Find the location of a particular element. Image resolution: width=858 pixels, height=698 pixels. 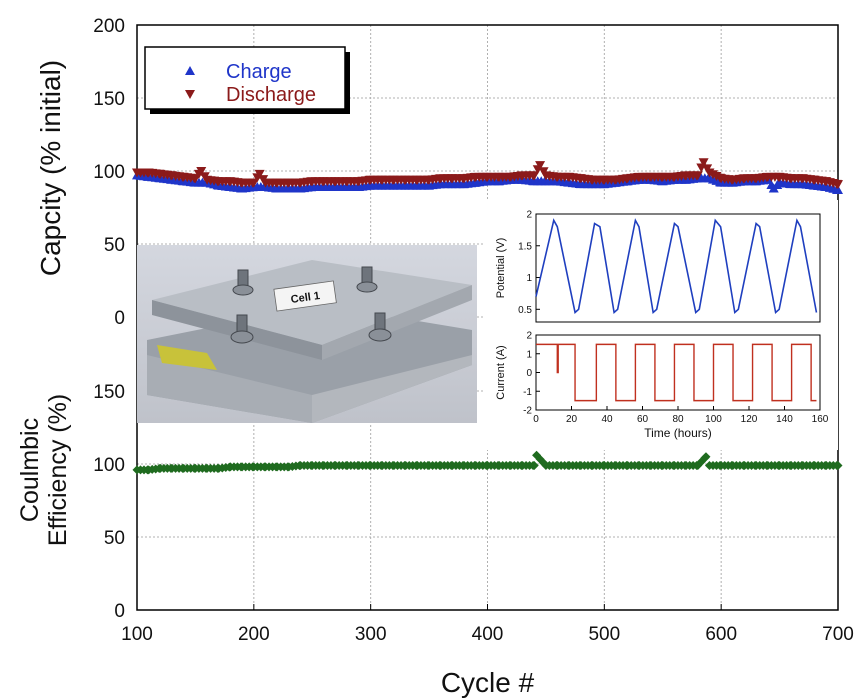

y-tick-label-capacity: 50 is located at coordinates (114, 245).